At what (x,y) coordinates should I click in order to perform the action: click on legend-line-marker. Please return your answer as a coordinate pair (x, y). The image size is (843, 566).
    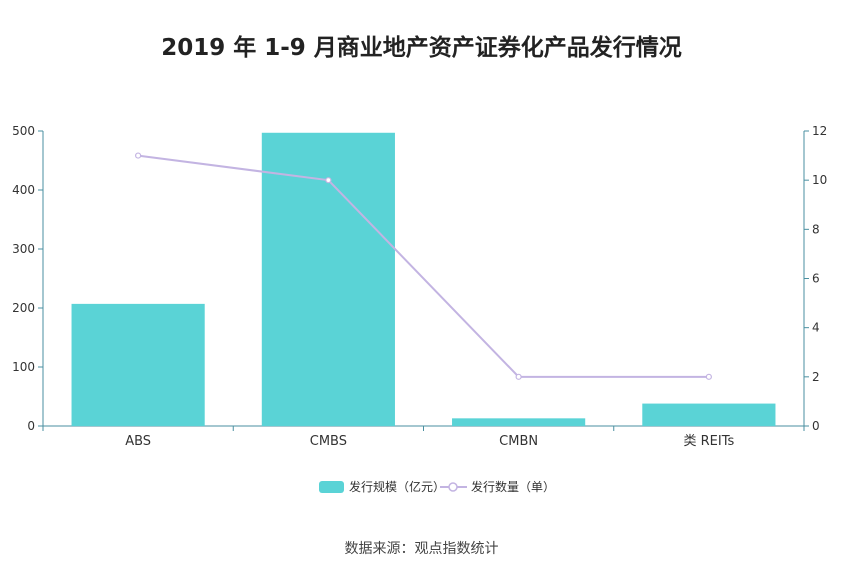
    Looking at the image, I should click on (453, 487).